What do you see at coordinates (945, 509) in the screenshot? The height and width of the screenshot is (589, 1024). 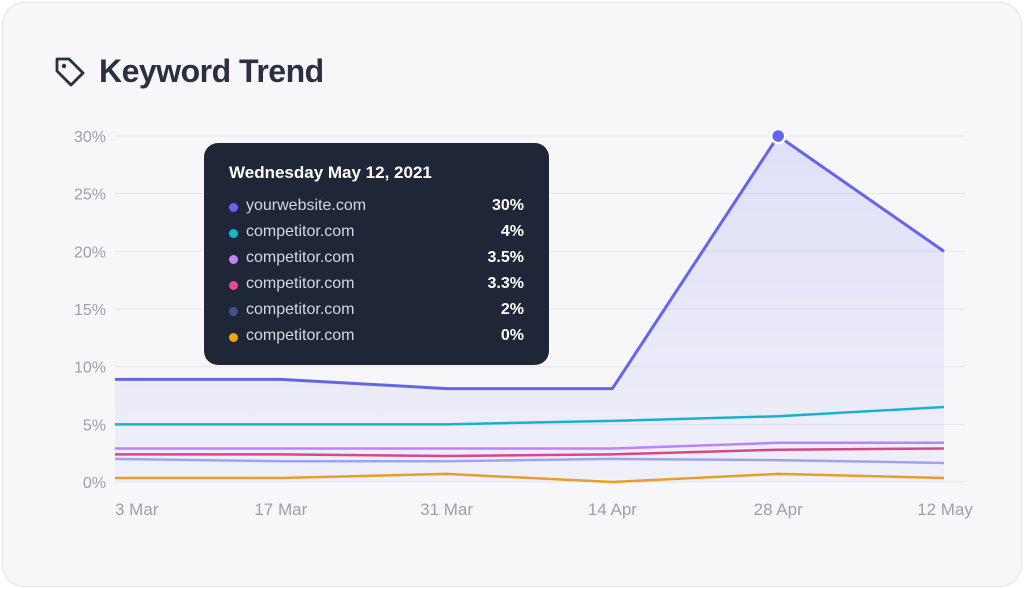 I see `x-tick-label: 12 May` at bounding box center [945, 509].